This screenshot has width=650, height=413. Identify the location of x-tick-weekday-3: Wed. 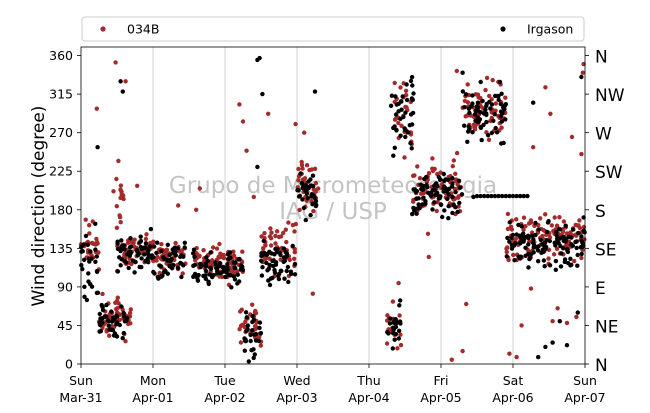
(296, 380).